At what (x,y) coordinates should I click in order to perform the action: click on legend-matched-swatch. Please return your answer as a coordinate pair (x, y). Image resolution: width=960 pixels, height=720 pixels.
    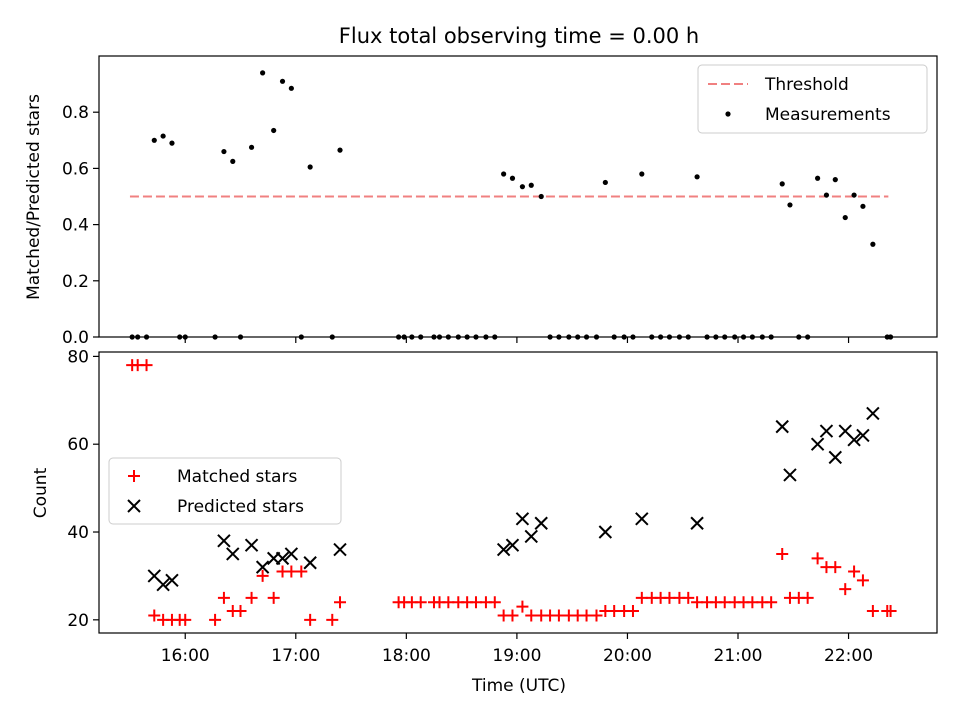
    Looking at the image, I should click on (134, 476).